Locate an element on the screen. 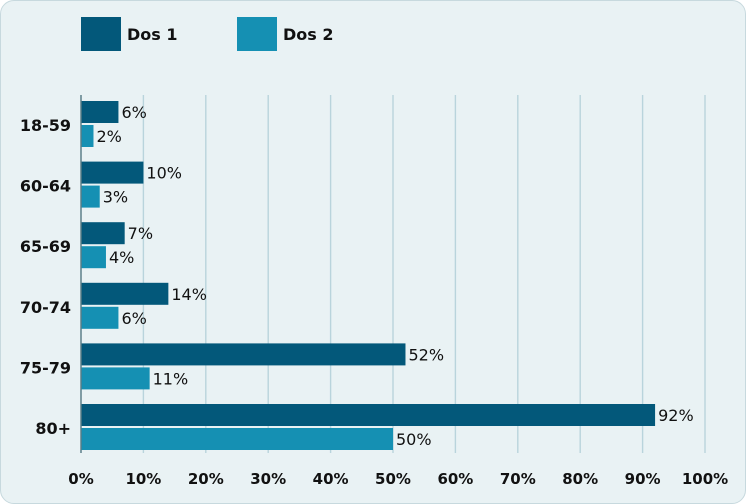  legend-item-dos-2: Dos 2 is located at coordinates (285, 34).